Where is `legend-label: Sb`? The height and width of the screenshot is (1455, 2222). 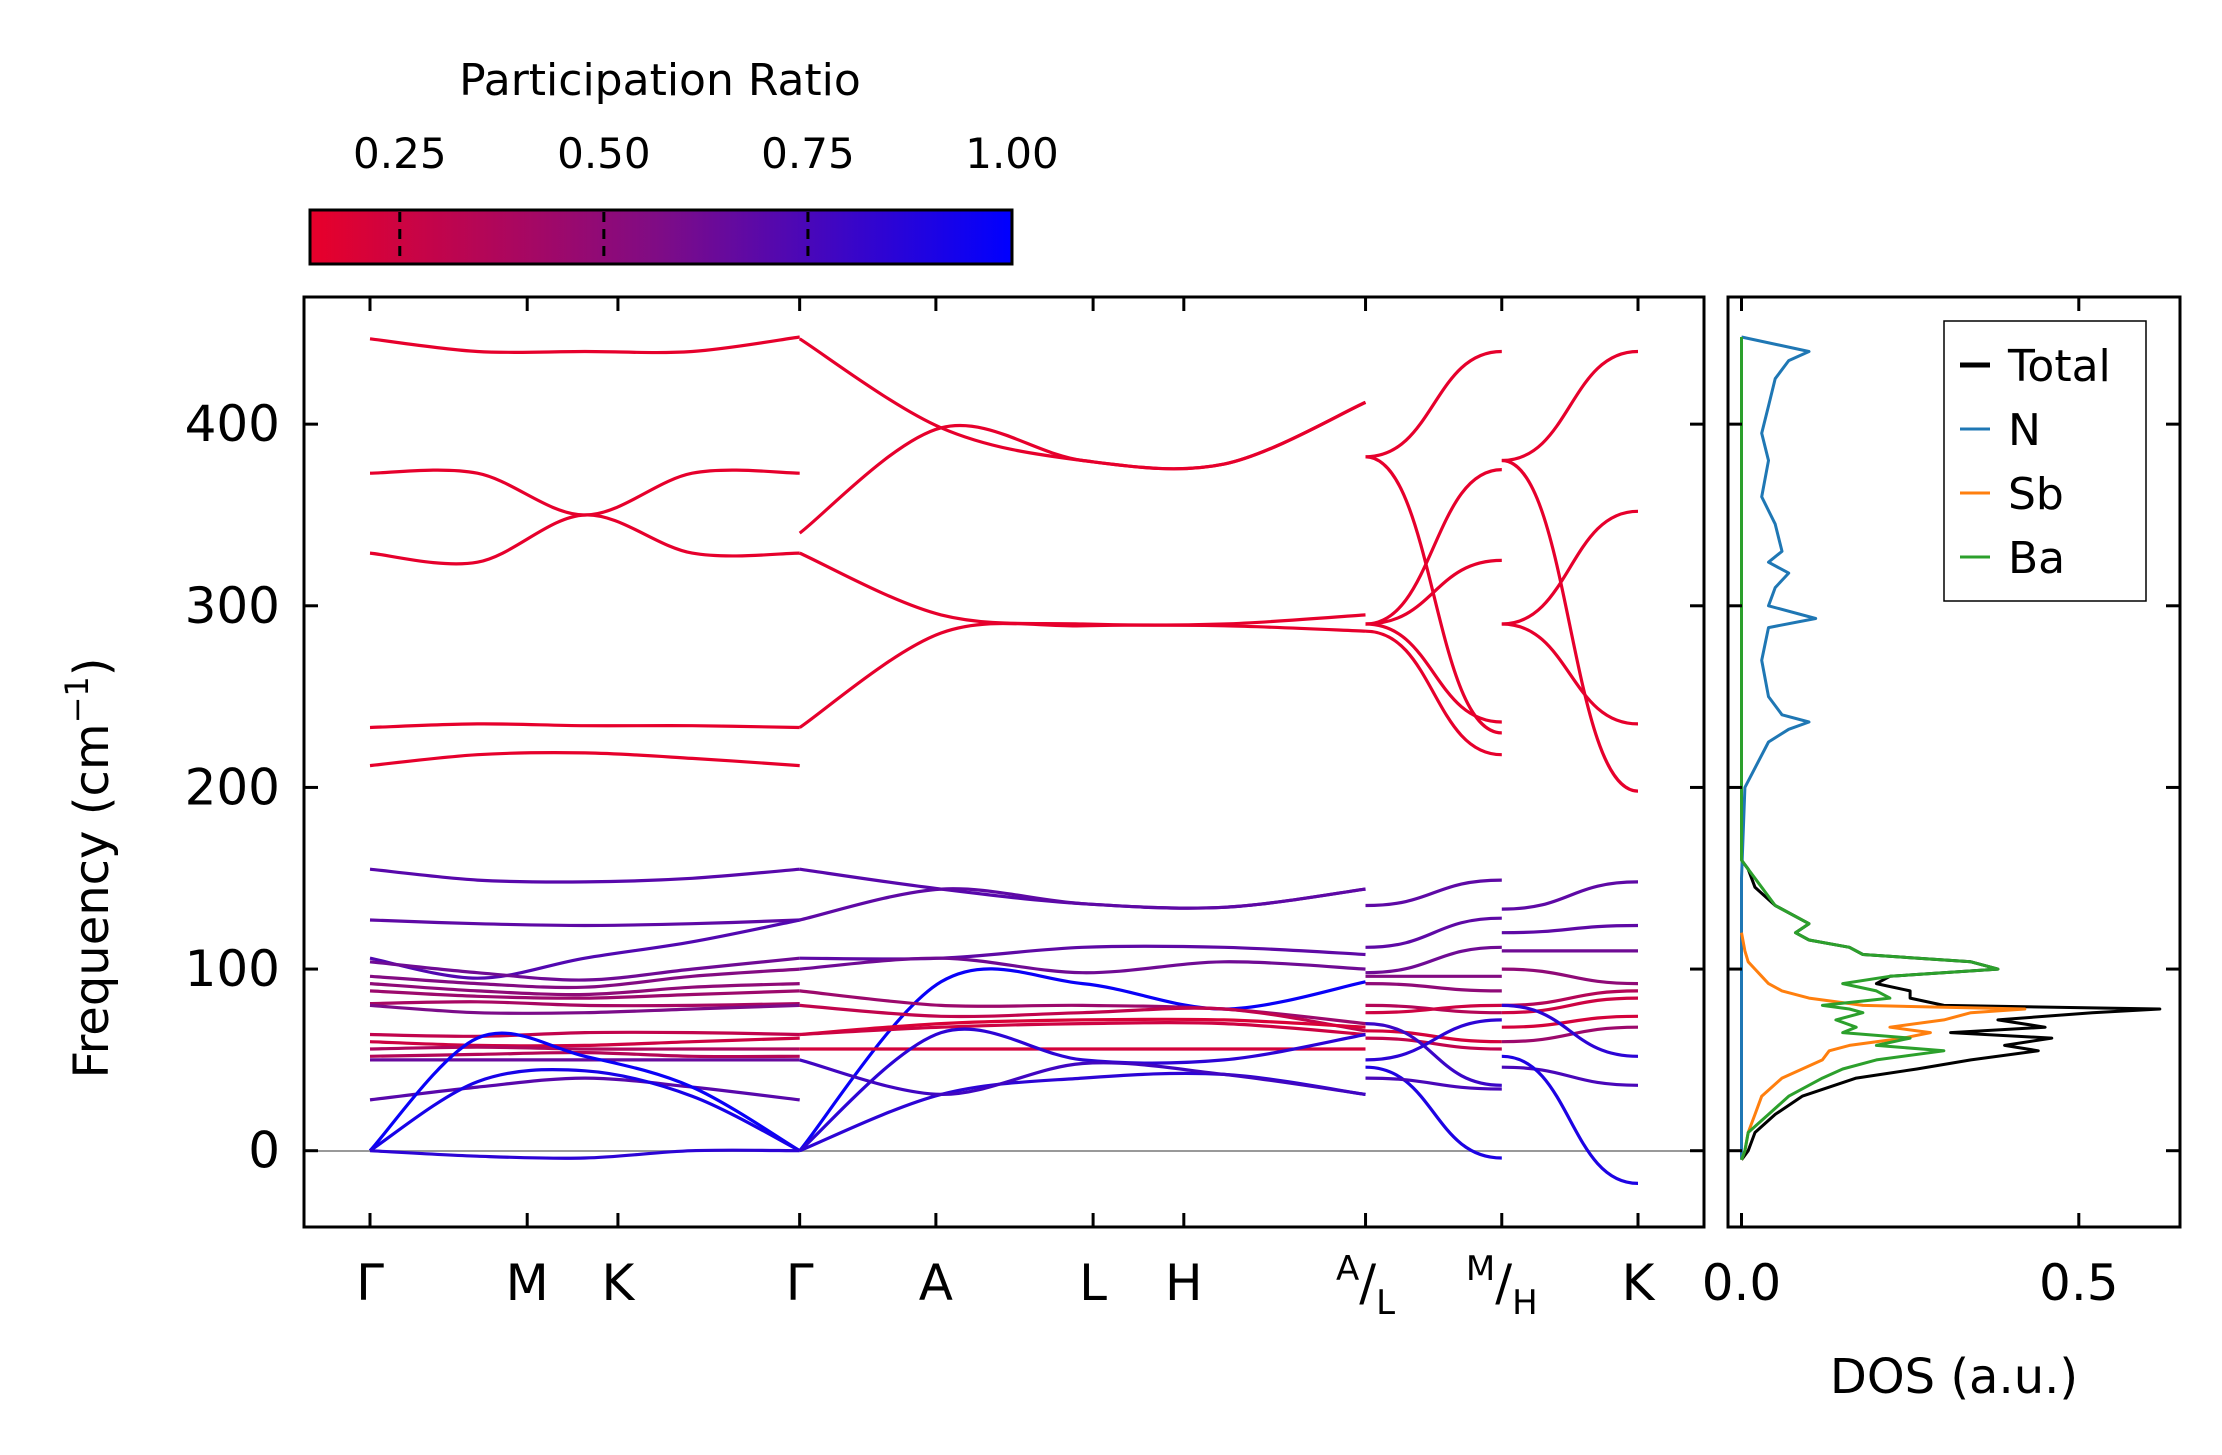 legend-label: Sb is located at coordinates (2036, 494).